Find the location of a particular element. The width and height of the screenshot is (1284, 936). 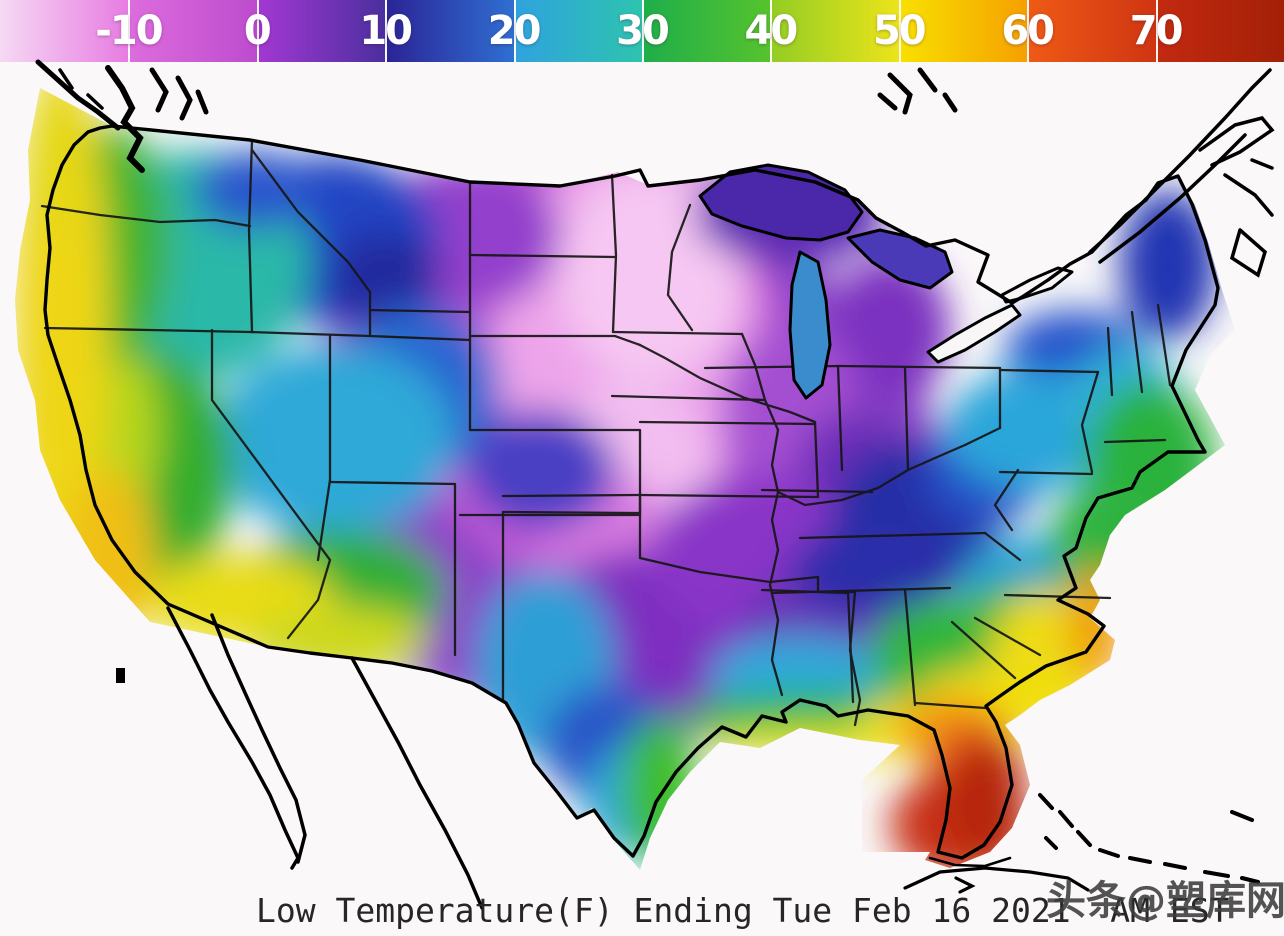

temperature-region-north-washington-blue is located at coordinates (255, 190).